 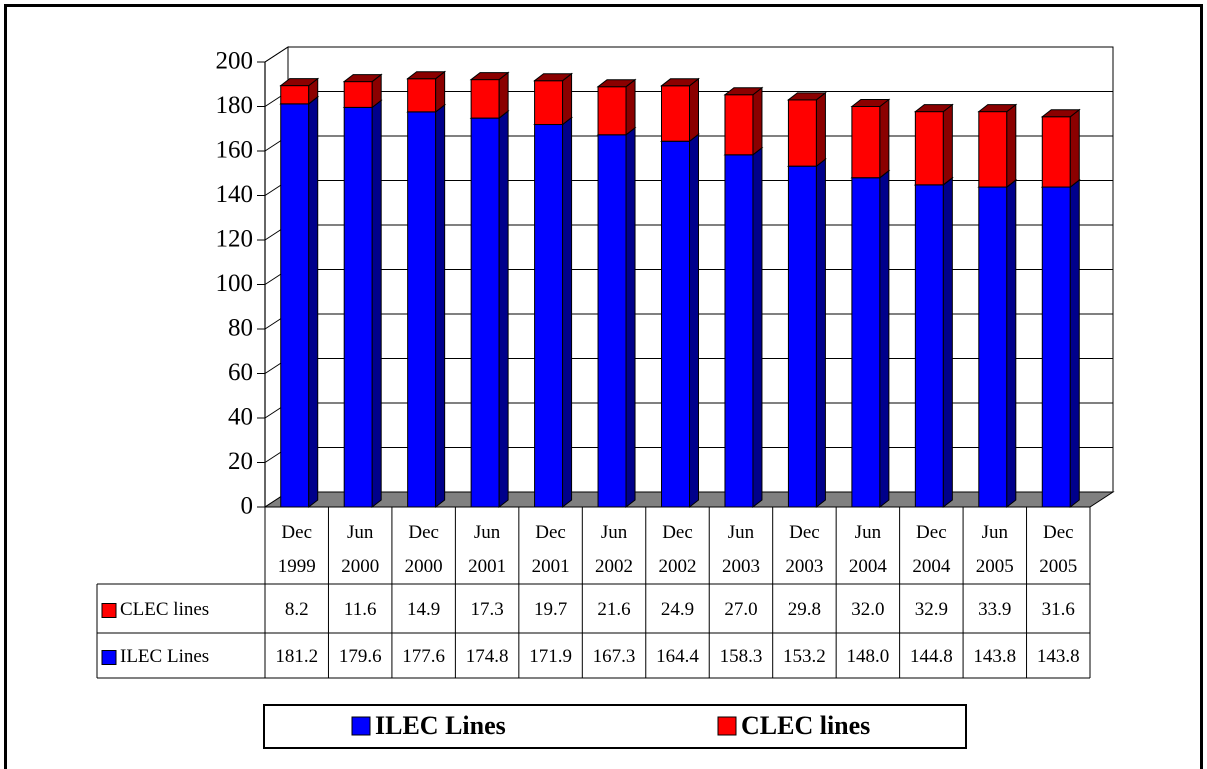 I want to click on data-label-clec: 32.9, so click(x=931, y=609).